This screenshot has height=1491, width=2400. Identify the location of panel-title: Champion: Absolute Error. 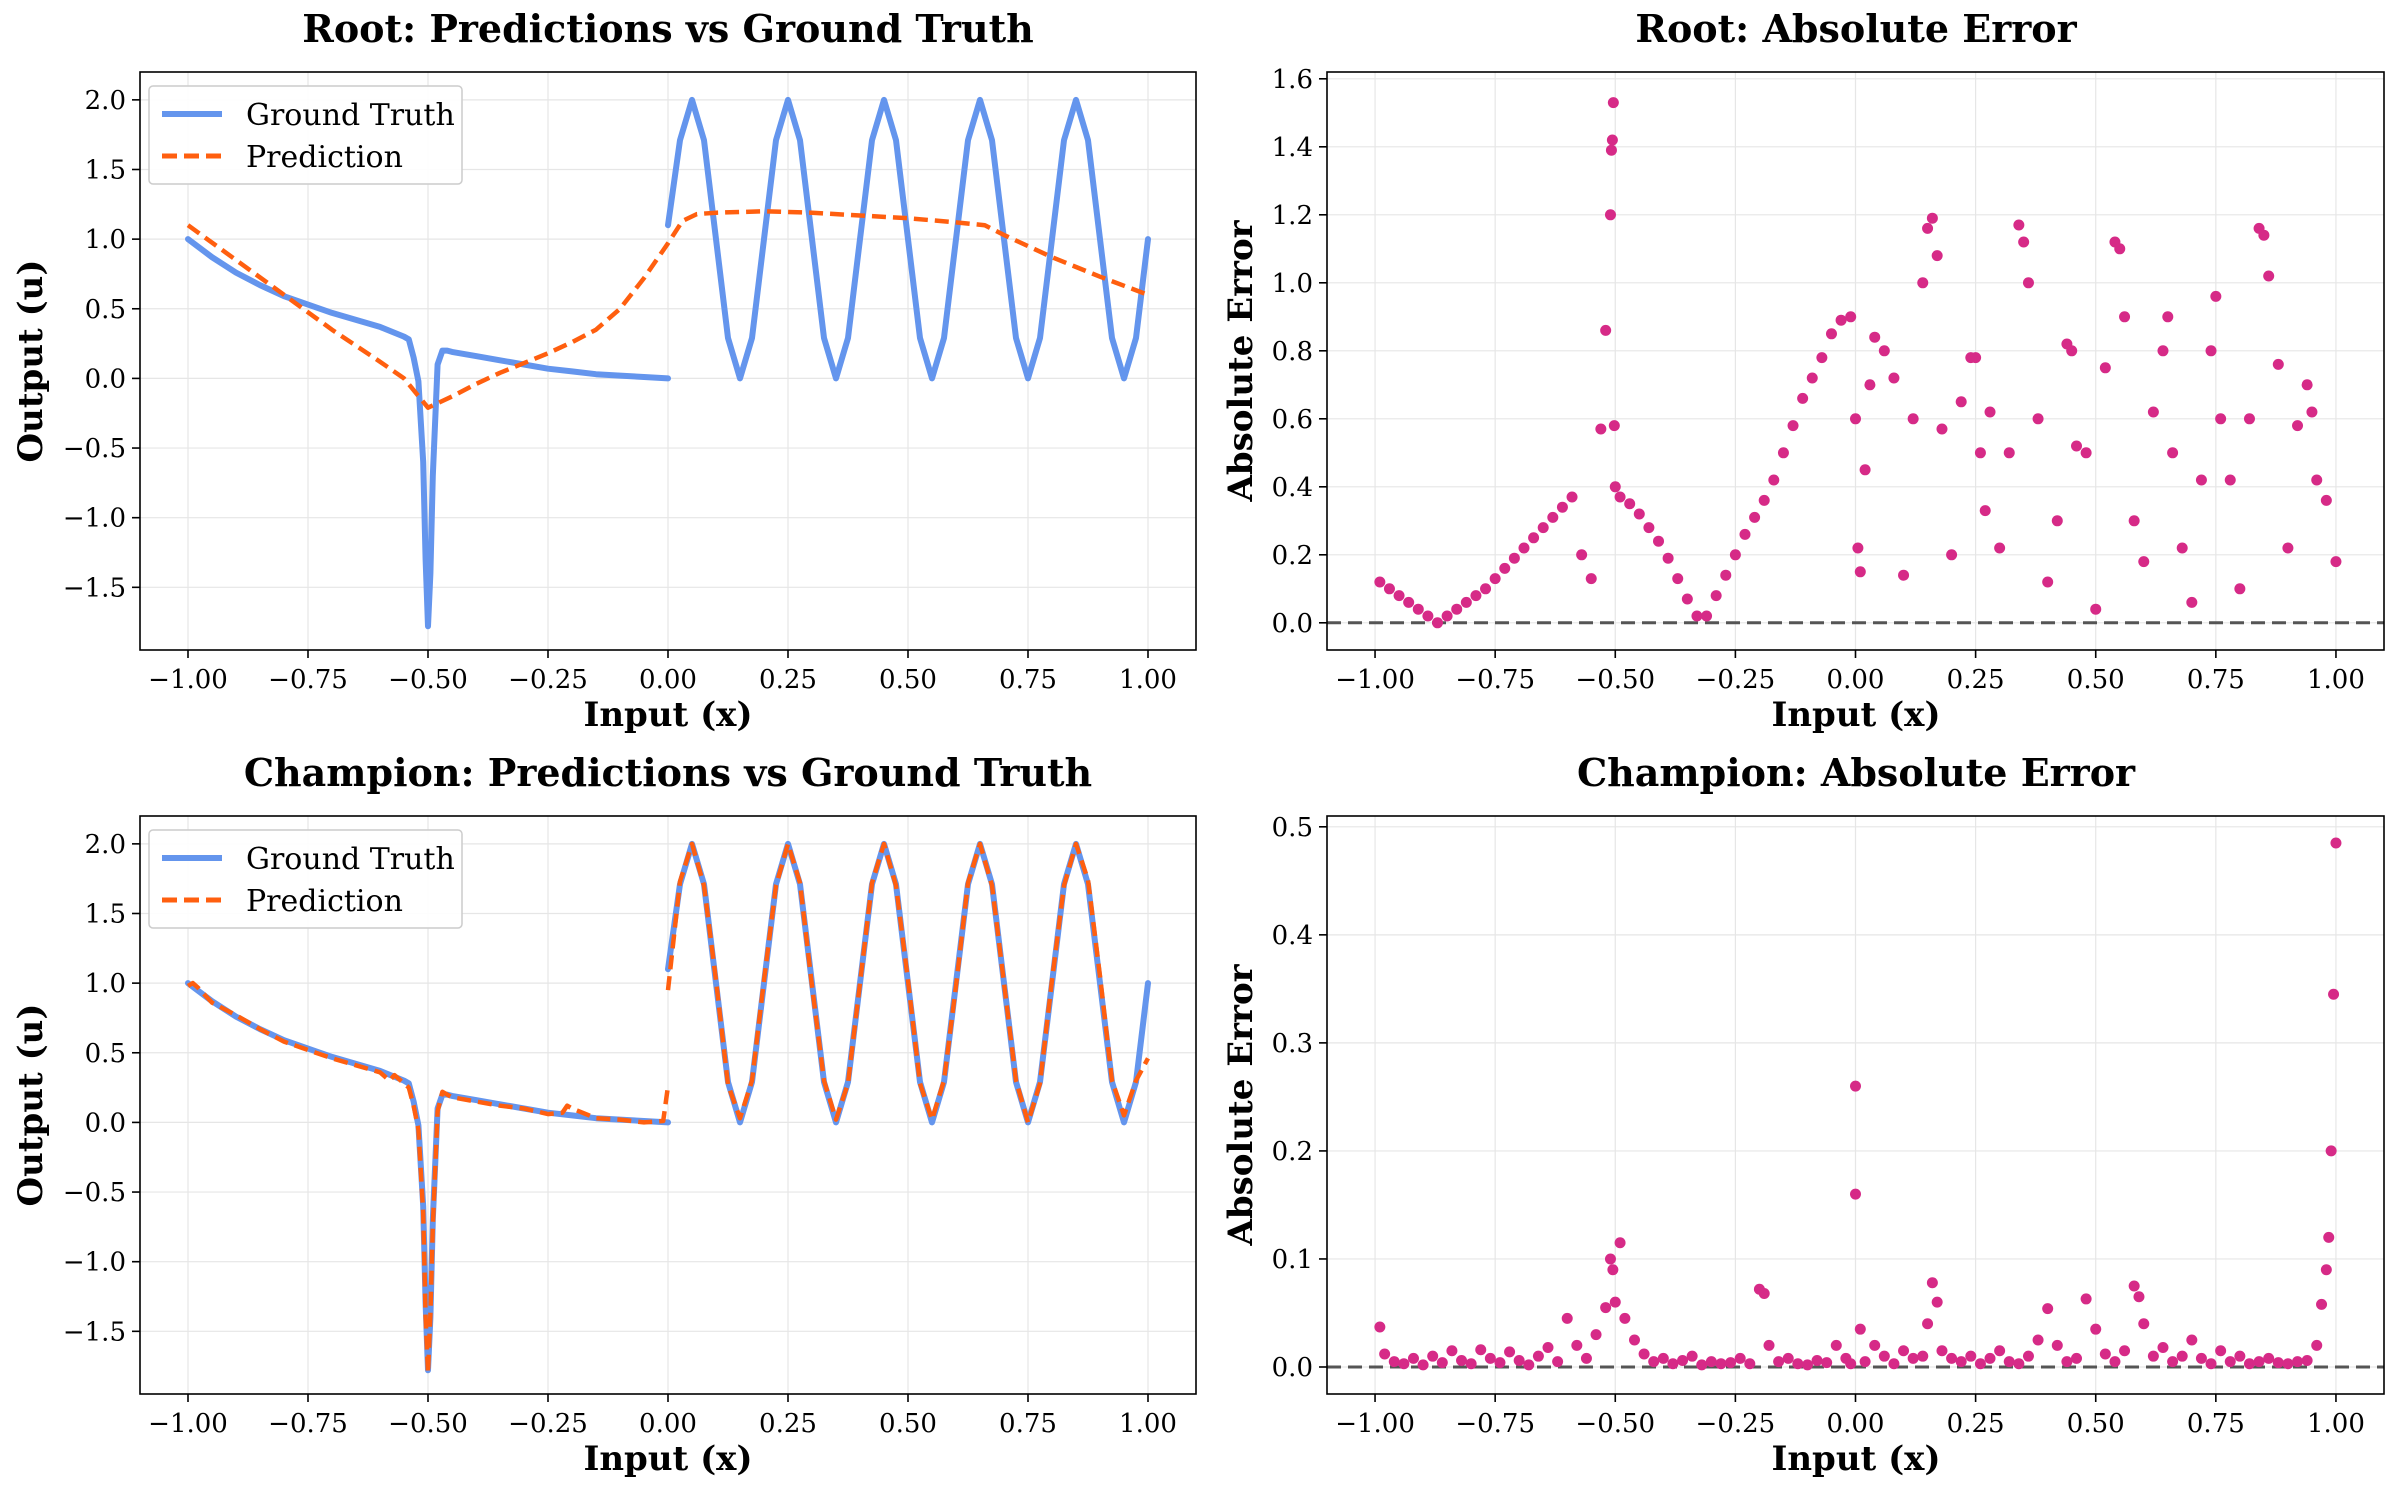
(1856, 772).